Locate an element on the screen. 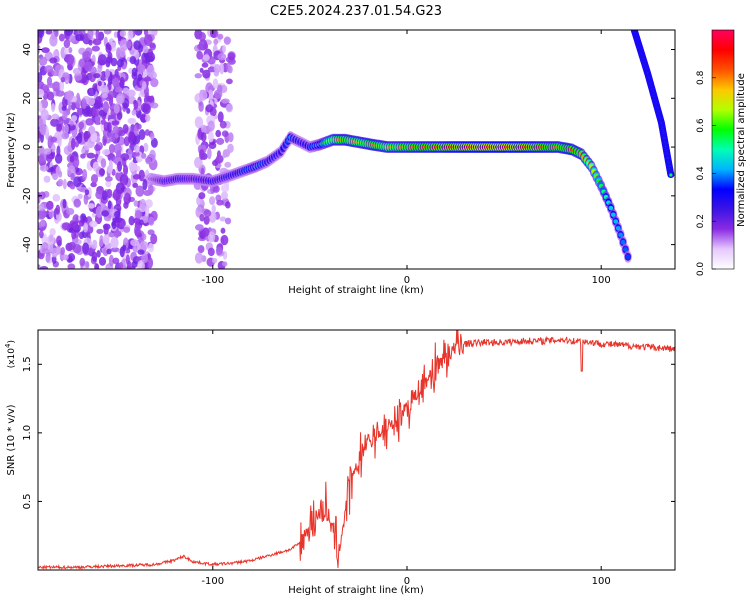 The height and width of the screenshot is (604, 750). colorbar-tick-label: 0.8 is located at coordinates (701, 77).